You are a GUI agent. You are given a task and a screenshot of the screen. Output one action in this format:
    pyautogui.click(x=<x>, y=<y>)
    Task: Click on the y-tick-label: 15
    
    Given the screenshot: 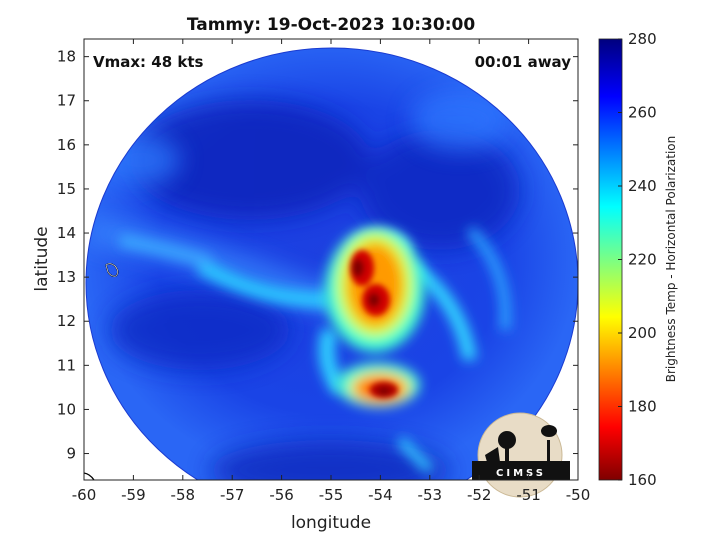 What is the action you would take?
    pyautogui.click(x=66, y=189)
    